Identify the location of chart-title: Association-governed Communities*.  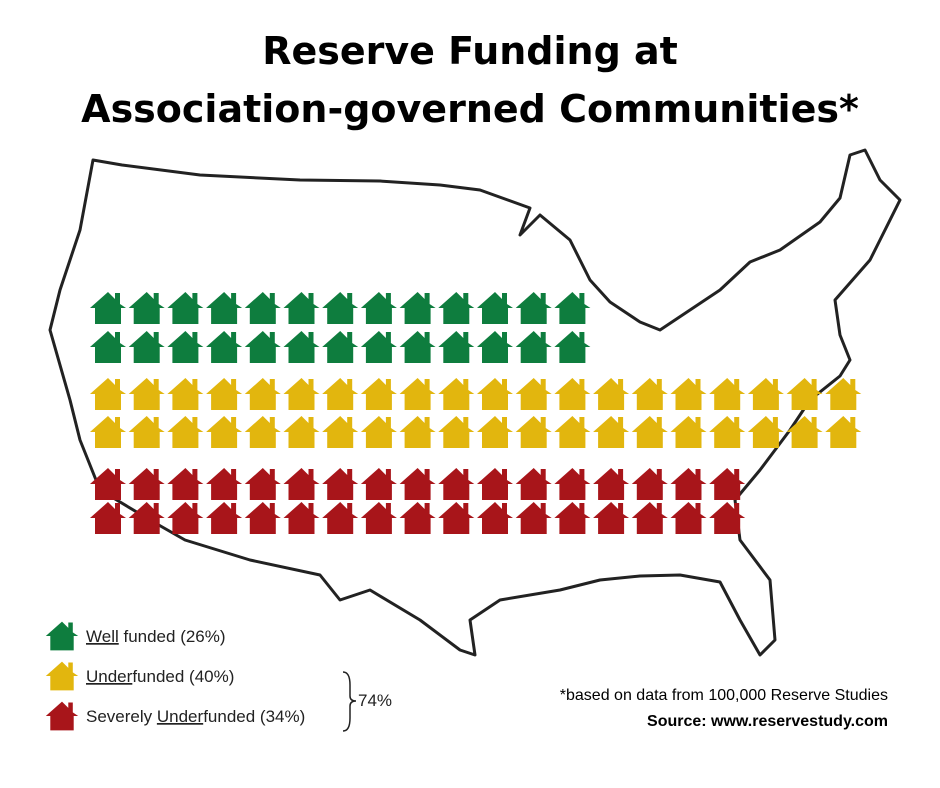
(470, 109).